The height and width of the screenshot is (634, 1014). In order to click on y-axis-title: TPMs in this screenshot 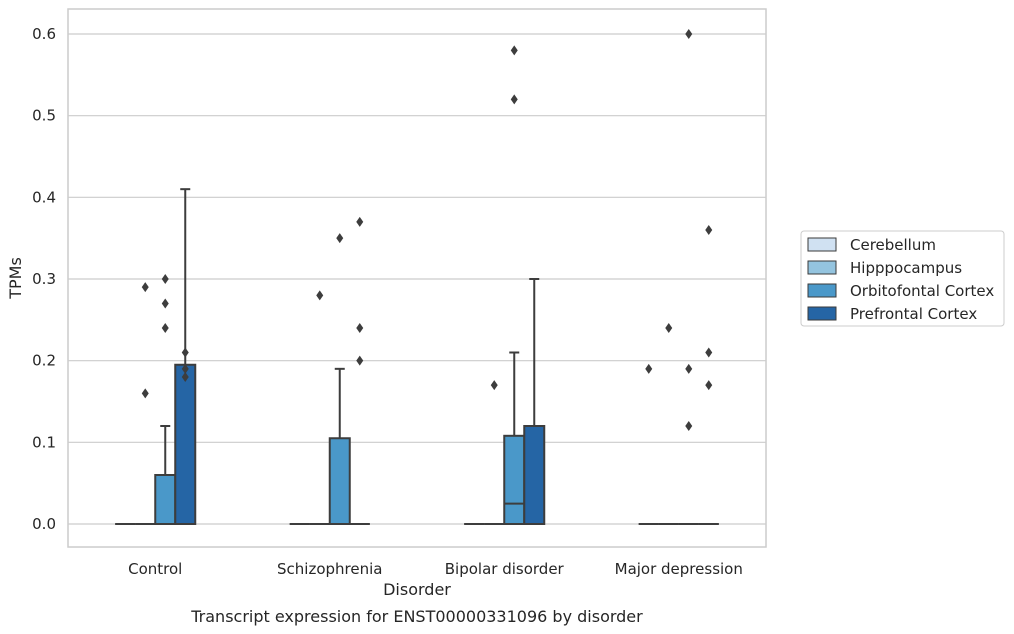, I will do `click(15, 278)`.